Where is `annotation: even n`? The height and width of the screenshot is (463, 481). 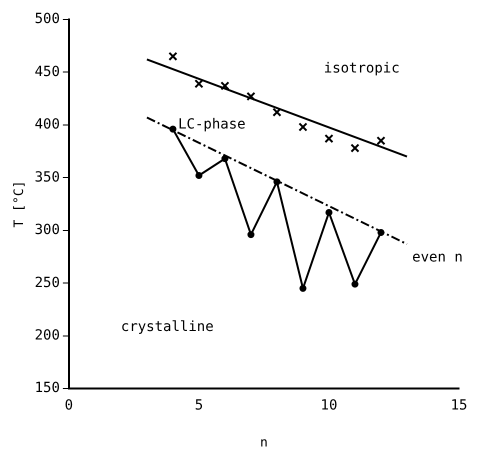 annotation: even n is located at coordinates (437, 257).